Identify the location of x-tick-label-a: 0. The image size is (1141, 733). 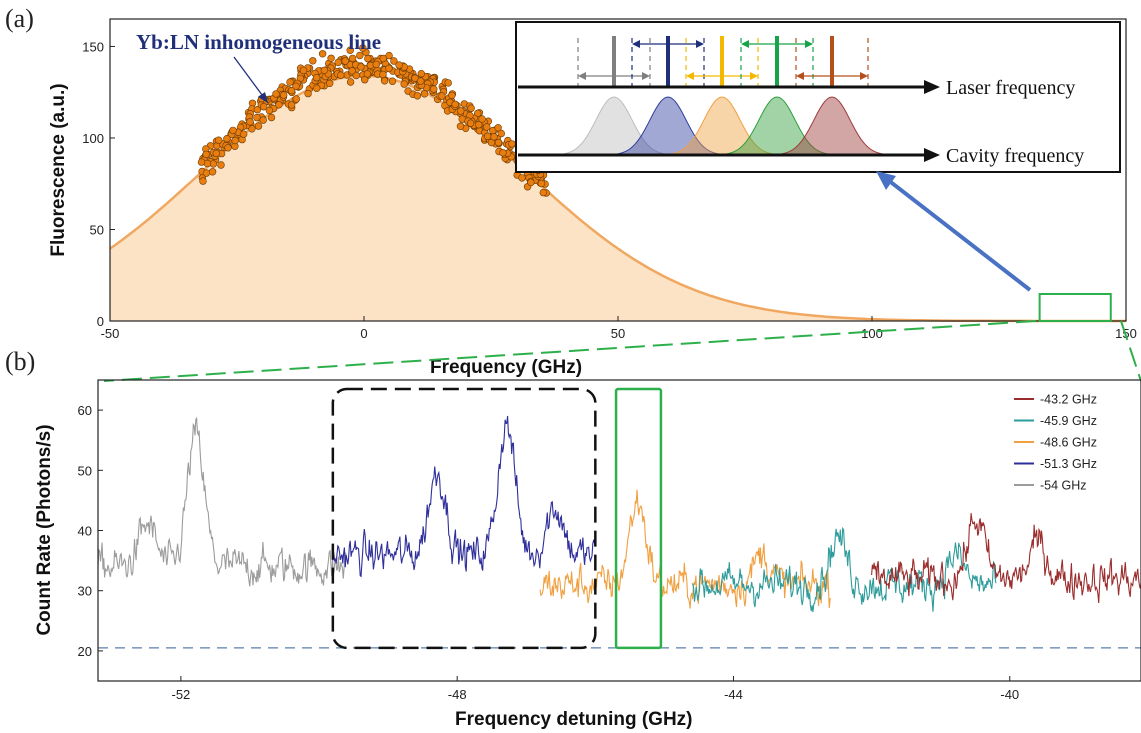
(363, 333).